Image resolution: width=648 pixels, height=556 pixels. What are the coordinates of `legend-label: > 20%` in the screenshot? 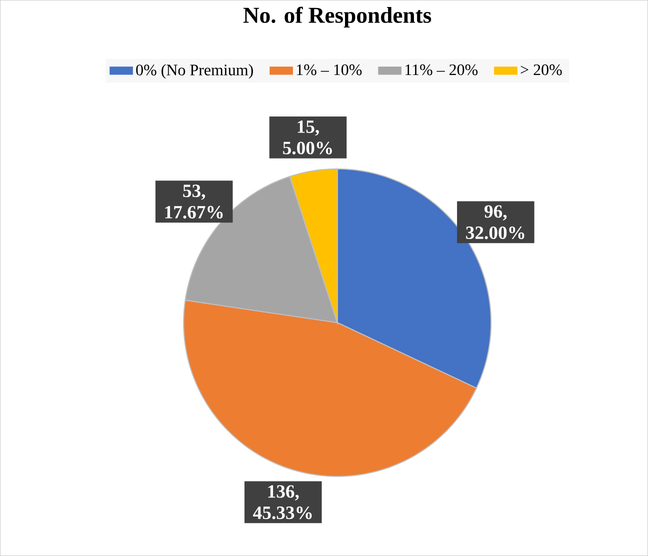 It's located at (541, 70).